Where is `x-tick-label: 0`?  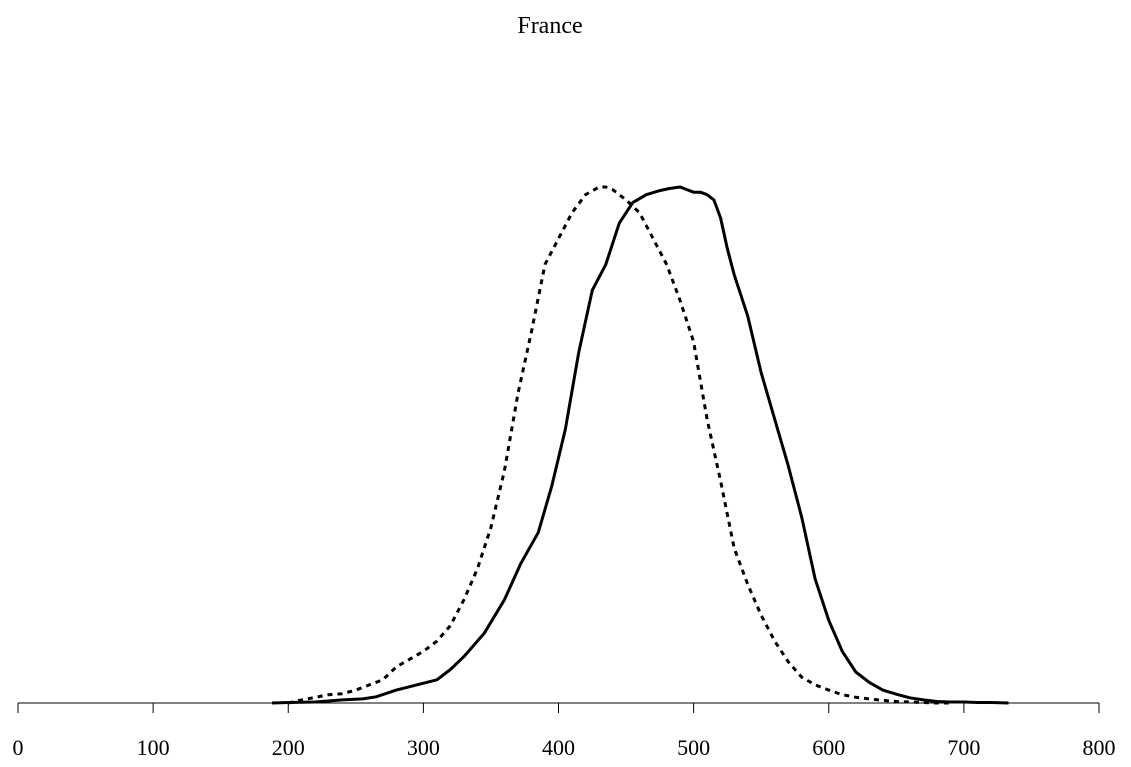
x-tick-label: 0 is located at coordinates (18, 747).